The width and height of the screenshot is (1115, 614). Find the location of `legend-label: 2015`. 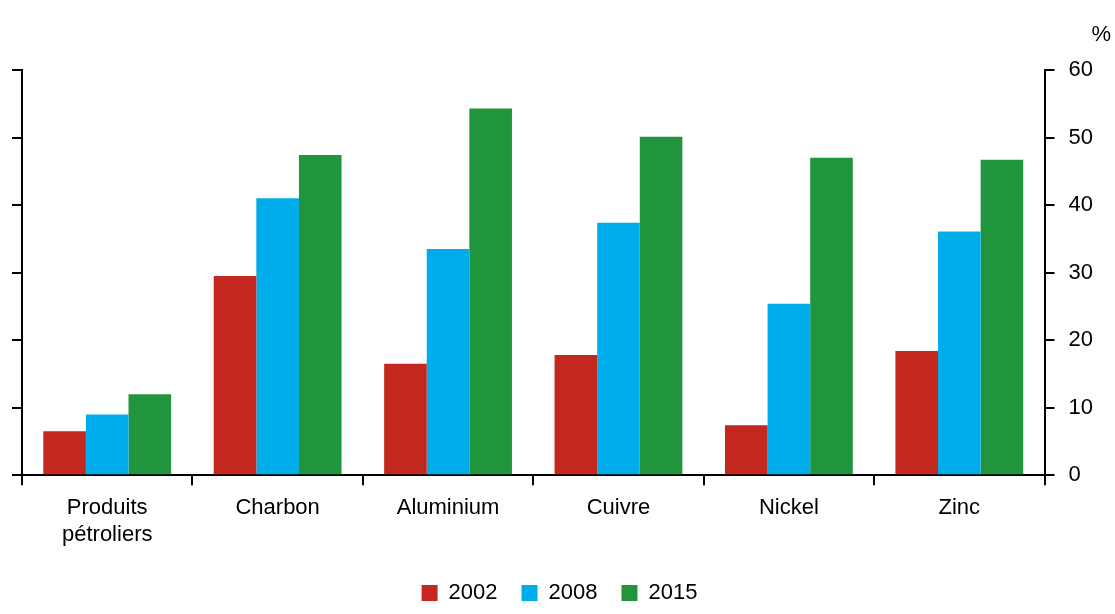

legend-label: 2015 is located at coordinates (673, 592).